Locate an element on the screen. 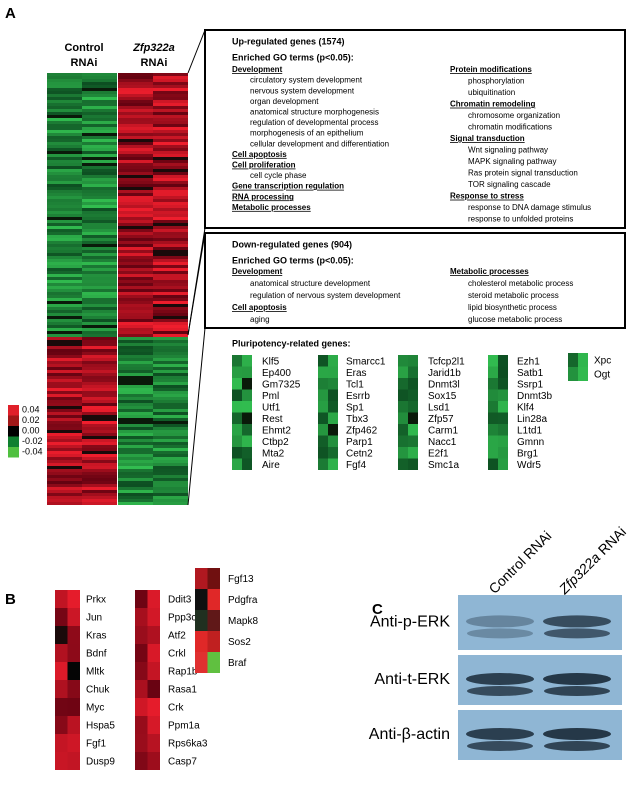 The image size is (630, 800). go-title: Enriched GO terms (p<0.05): is located at coordinates (293, 260).